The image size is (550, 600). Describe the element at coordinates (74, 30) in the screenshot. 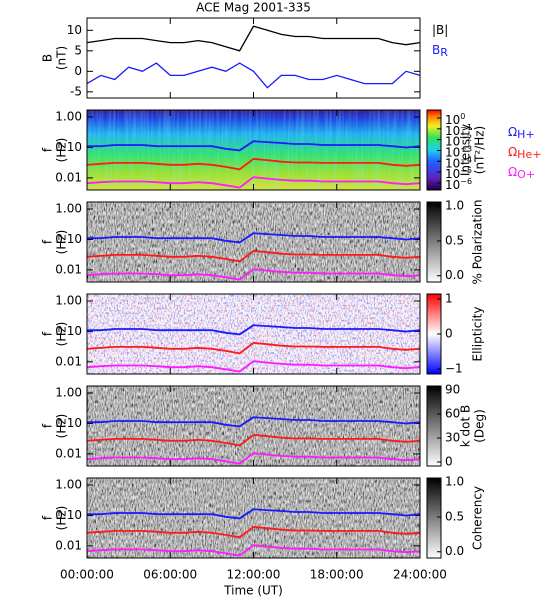

I see `y-tick-label: 10` at that location.